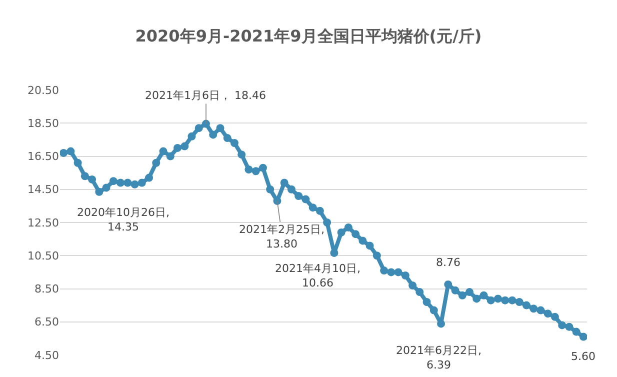 The image size is (617, 377). Describe the element at coordinates (123, 220) in the screenshot. I see `annotation: 2020年10月26日, 14.35` at that location.